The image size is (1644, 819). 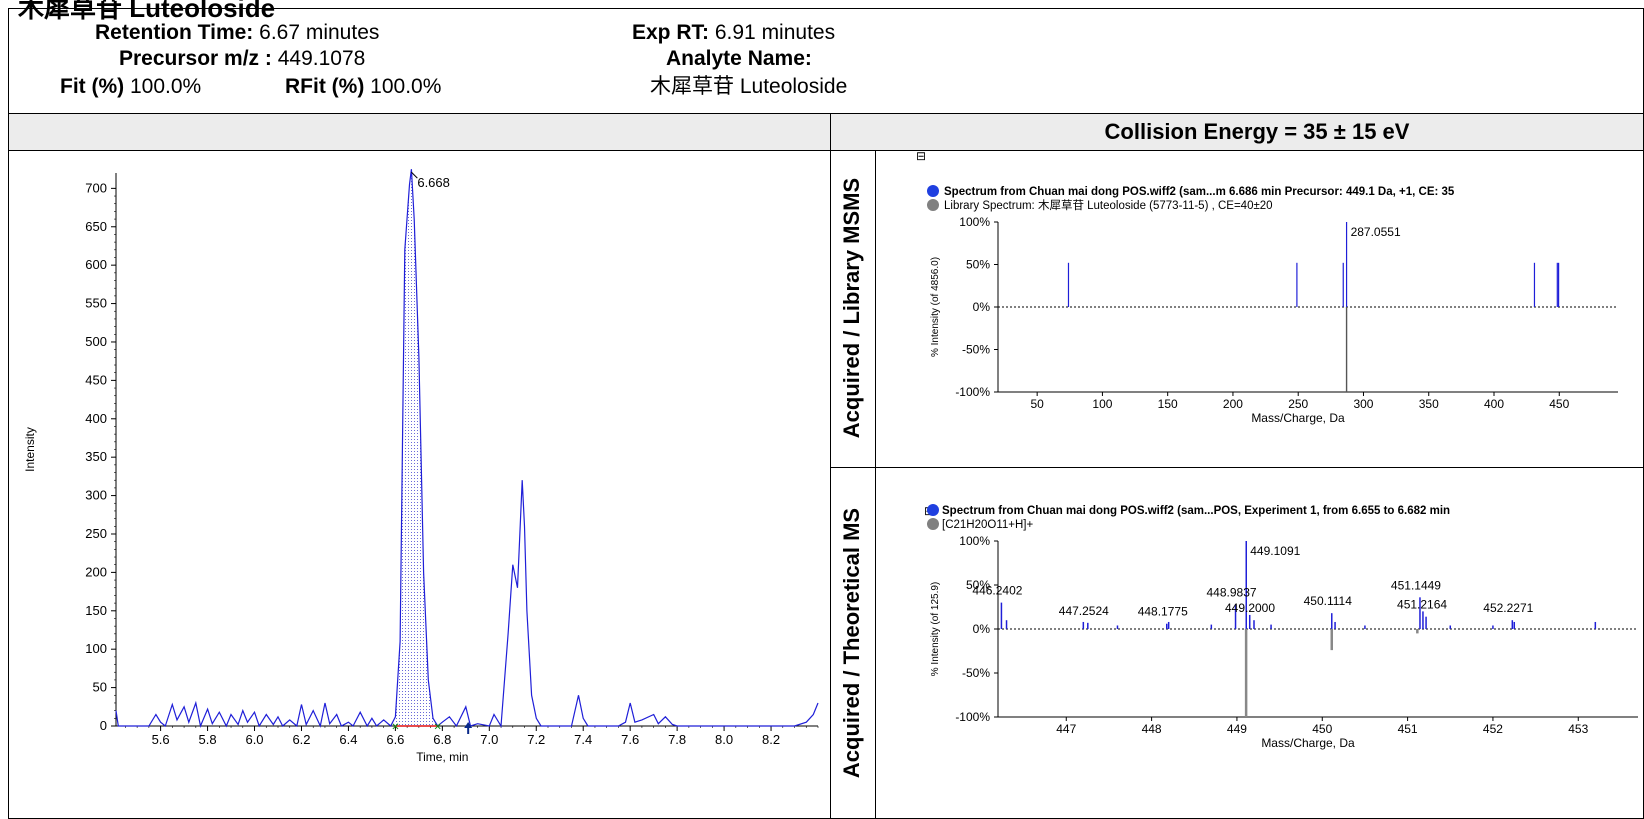 What do you see at coordinates (1233, 404) in the screenshot?
I see `x-tick-label: 200` at bounding box center [1233, 404].